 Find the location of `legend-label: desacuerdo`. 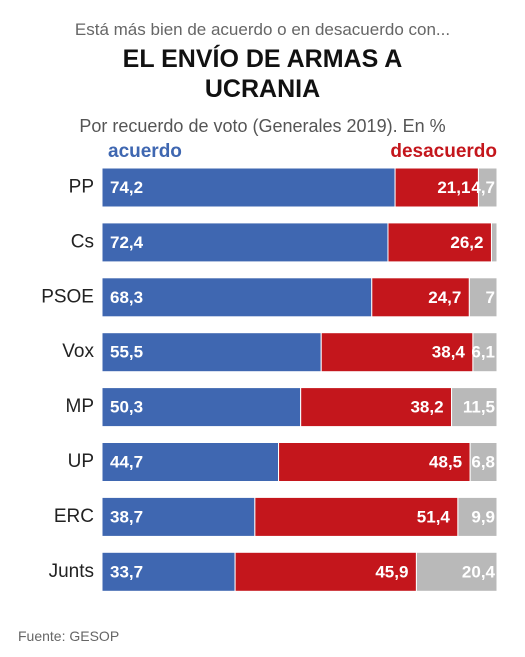

legend-label: desacuerdo is located at coordinates (443, 151).